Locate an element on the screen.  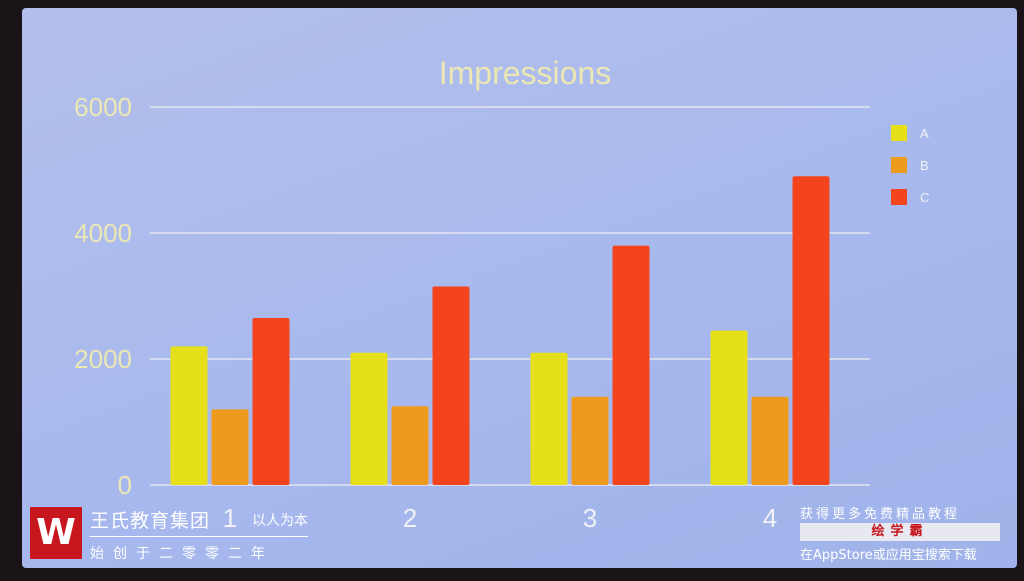
watermark-divider is located at coordinates (199, 536).